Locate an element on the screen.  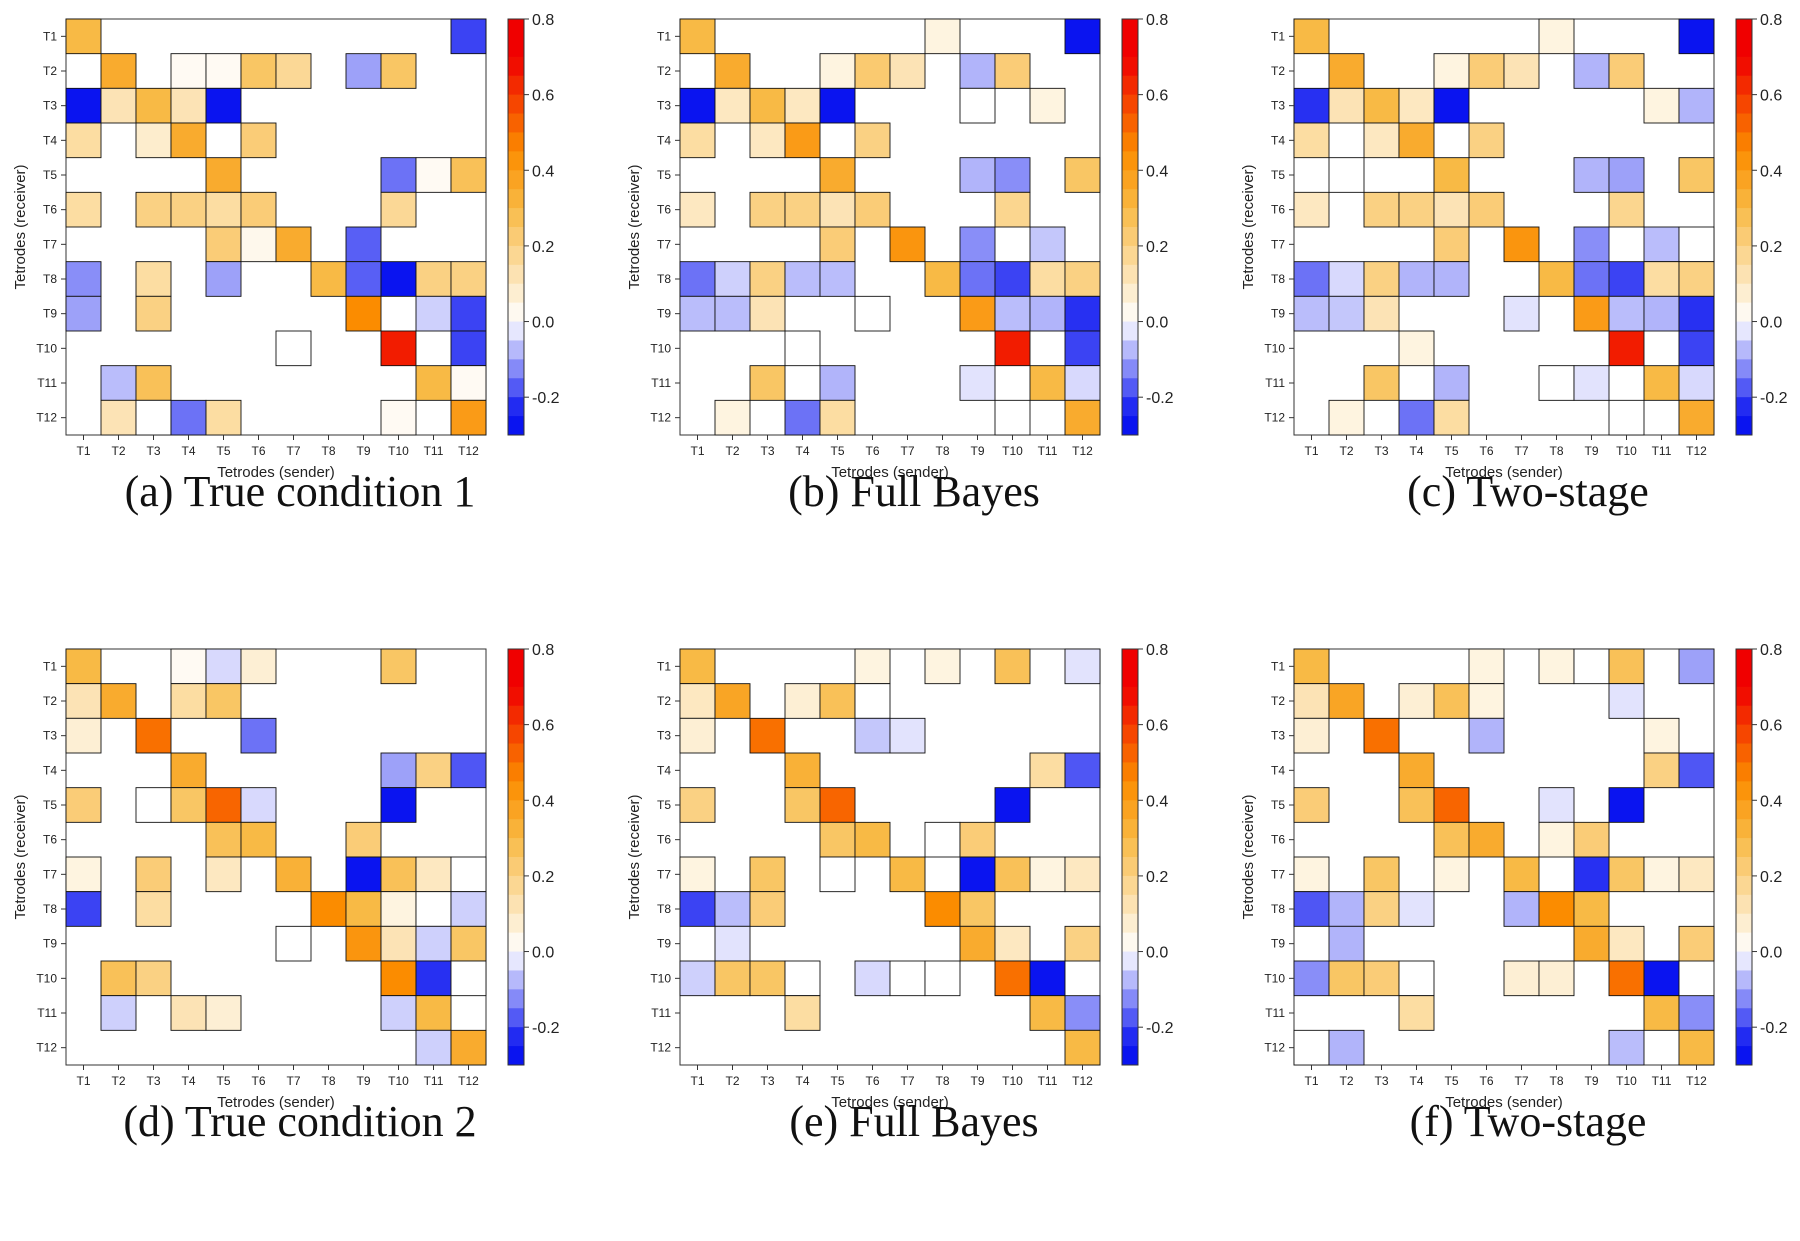
heatmap-cell-c-r8-c11 is located at coordinates (1661, 279).